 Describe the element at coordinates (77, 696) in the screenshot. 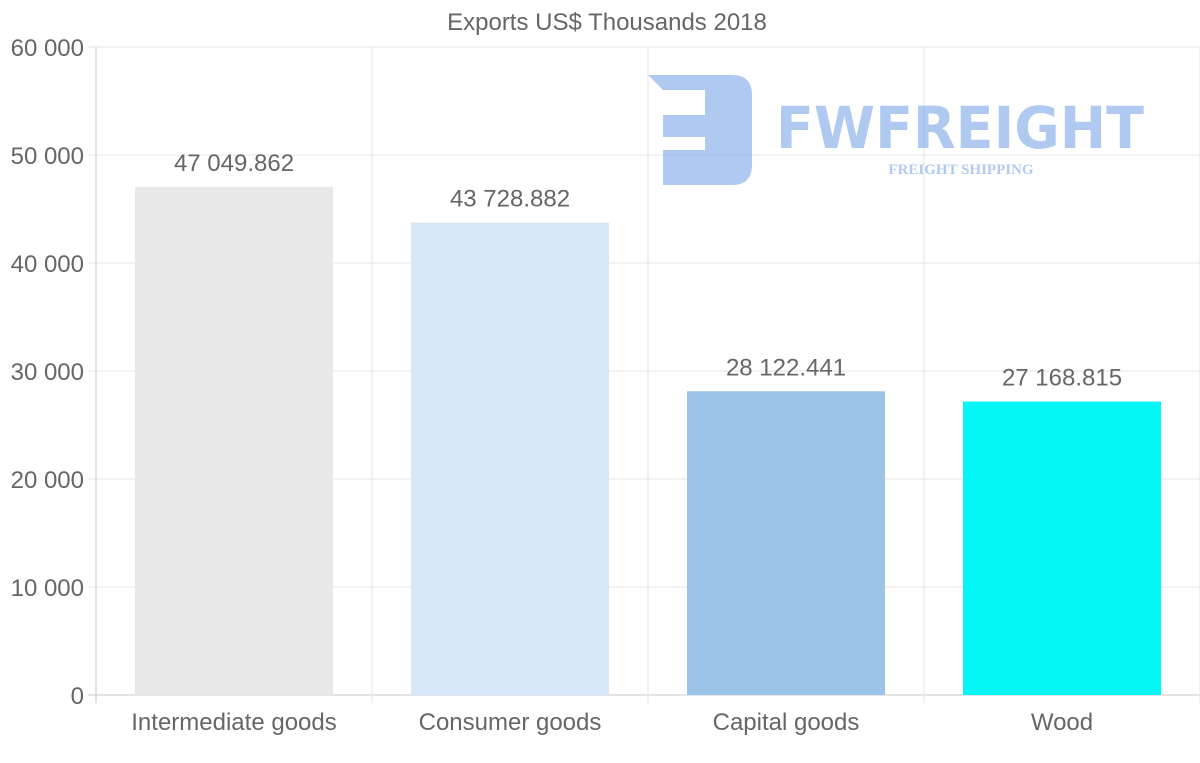

I see `y-tick-label: 0` at that location.